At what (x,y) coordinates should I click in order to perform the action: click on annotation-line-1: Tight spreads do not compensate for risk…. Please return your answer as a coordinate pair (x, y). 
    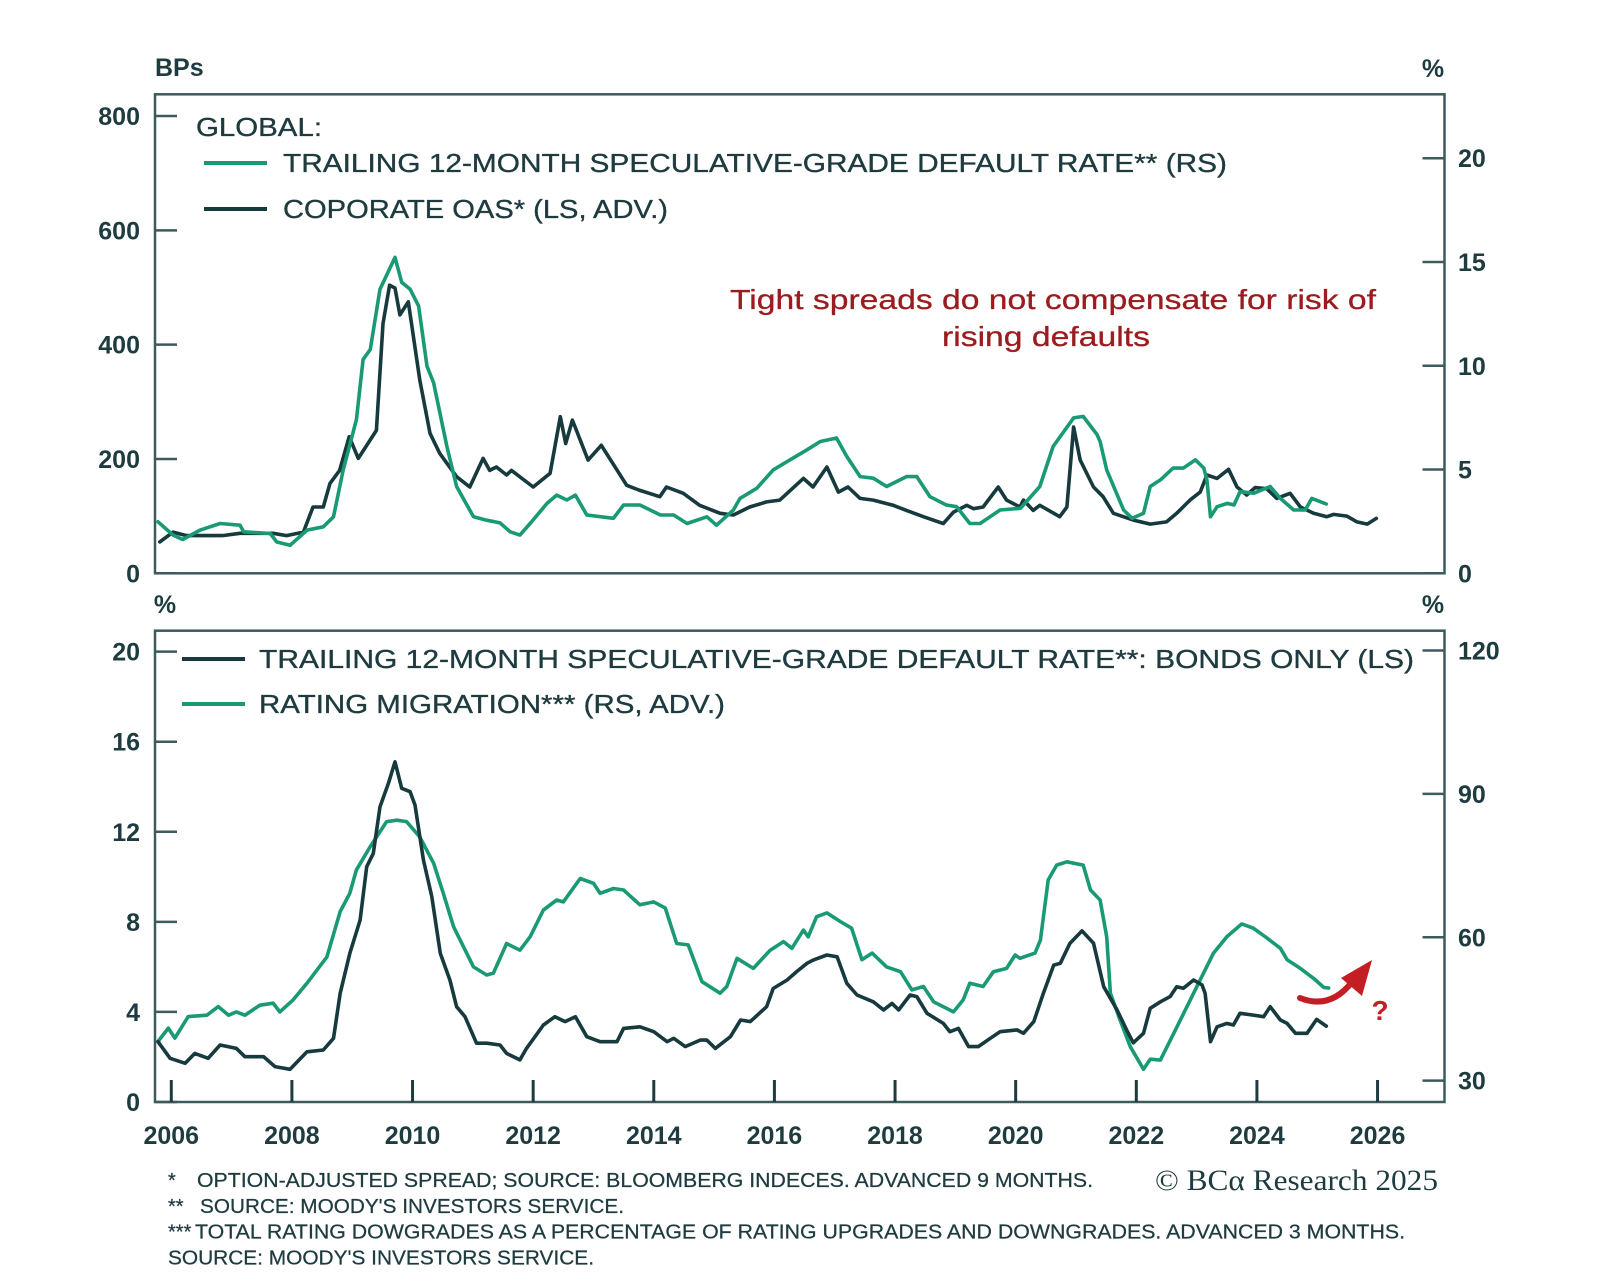
    Looking at the image, I should click on (1053, 299).